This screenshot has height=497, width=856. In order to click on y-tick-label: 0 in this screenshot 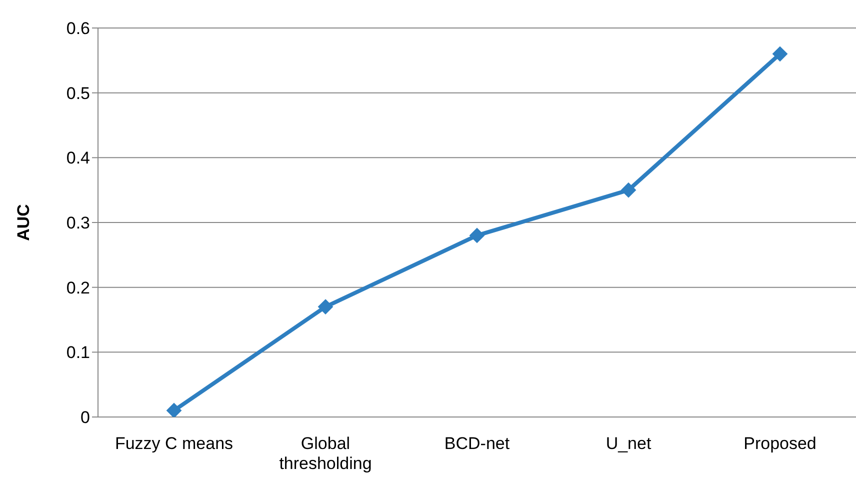, I will do `click(85, 418)`.